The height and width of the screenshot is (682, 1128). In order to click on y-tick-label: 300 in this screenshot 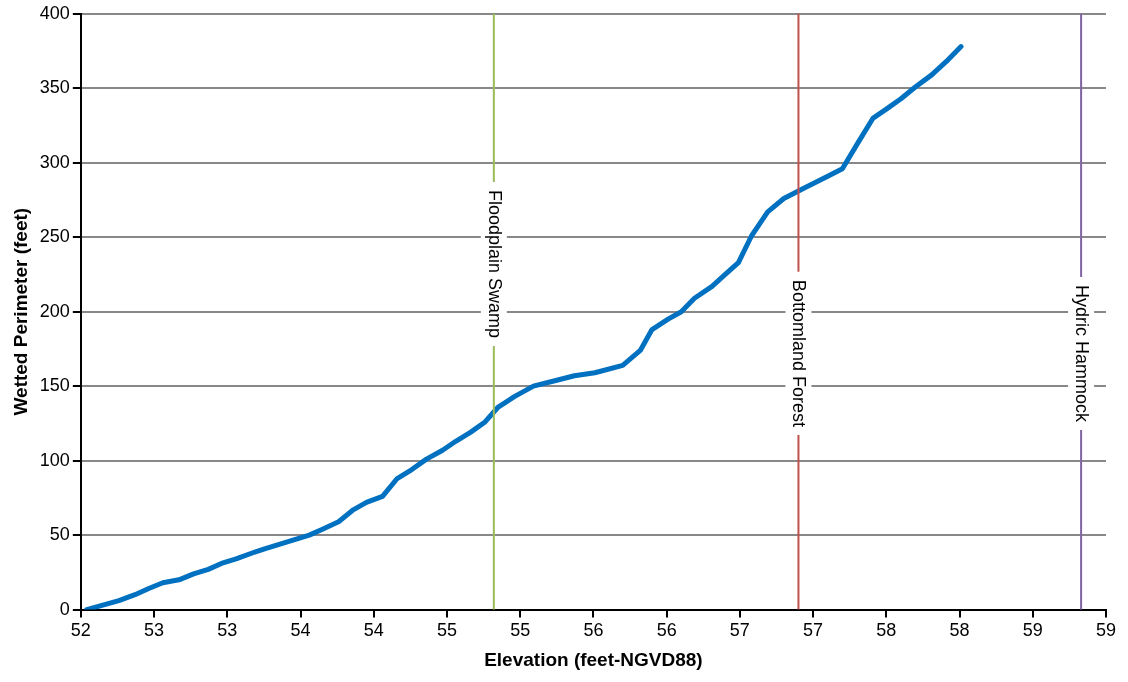, I will do `click(54, 161)`.